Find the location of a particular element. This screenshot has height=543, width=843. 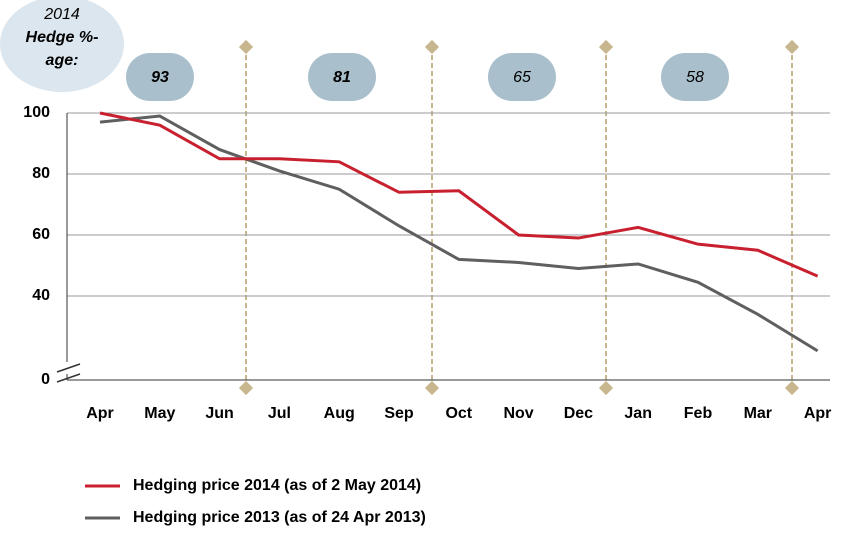

hedge-value: 81 is located at coordinates (342, 77).